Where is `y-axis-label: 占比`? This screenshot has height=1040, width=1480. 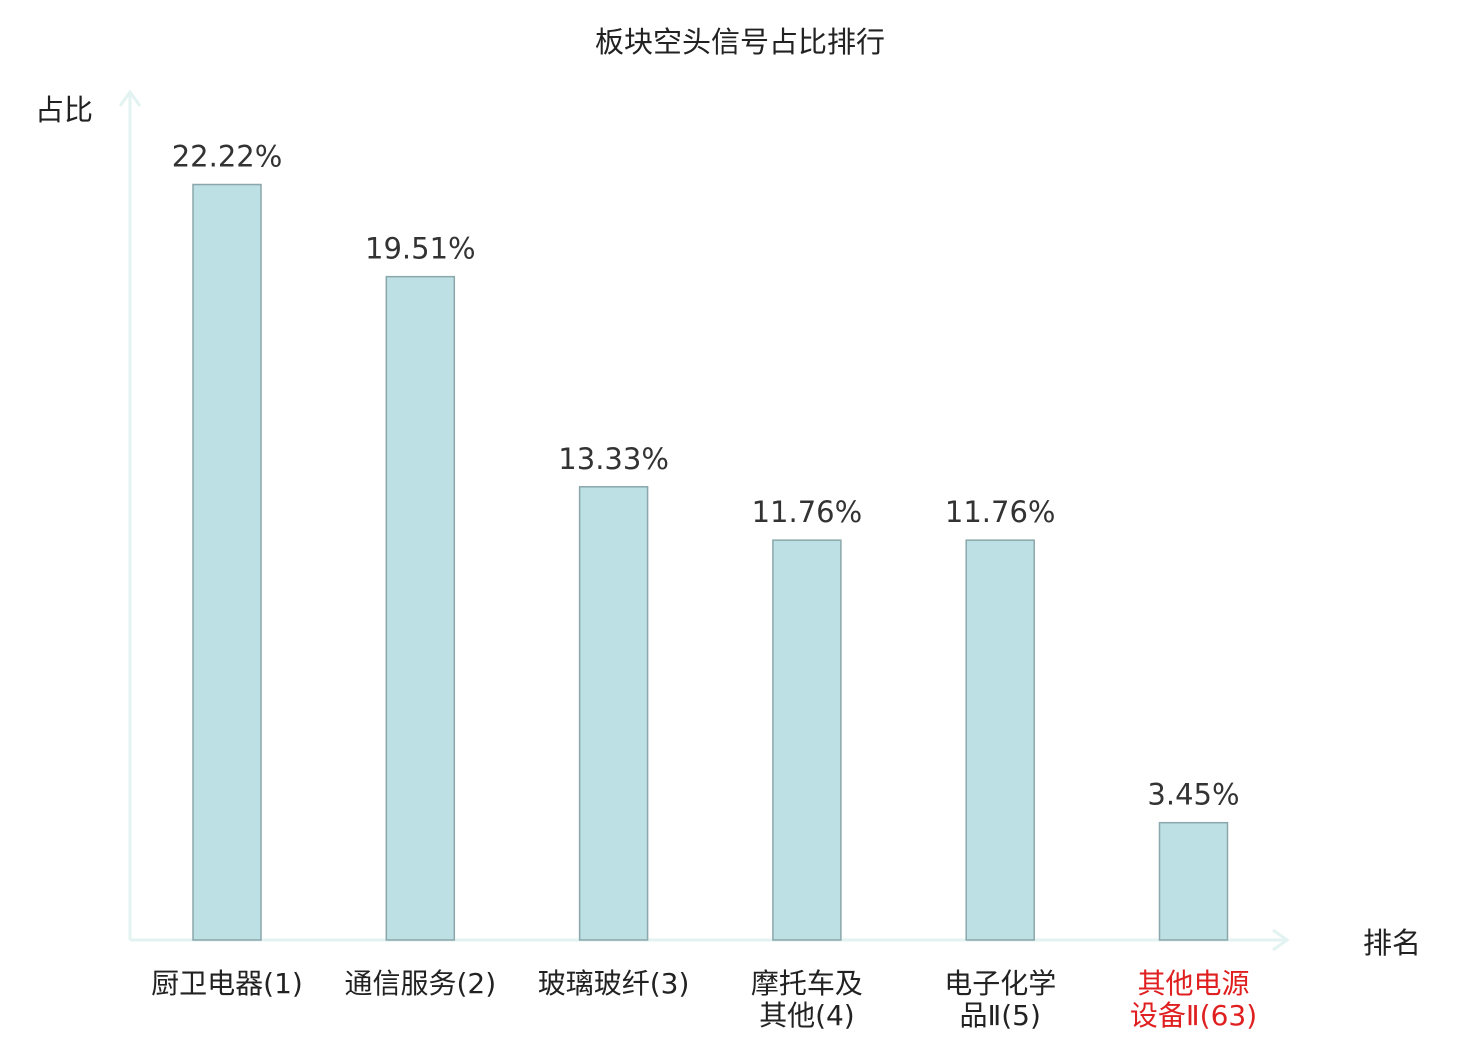
y-axis-label: 占比 is located at coordinates (64, 110).